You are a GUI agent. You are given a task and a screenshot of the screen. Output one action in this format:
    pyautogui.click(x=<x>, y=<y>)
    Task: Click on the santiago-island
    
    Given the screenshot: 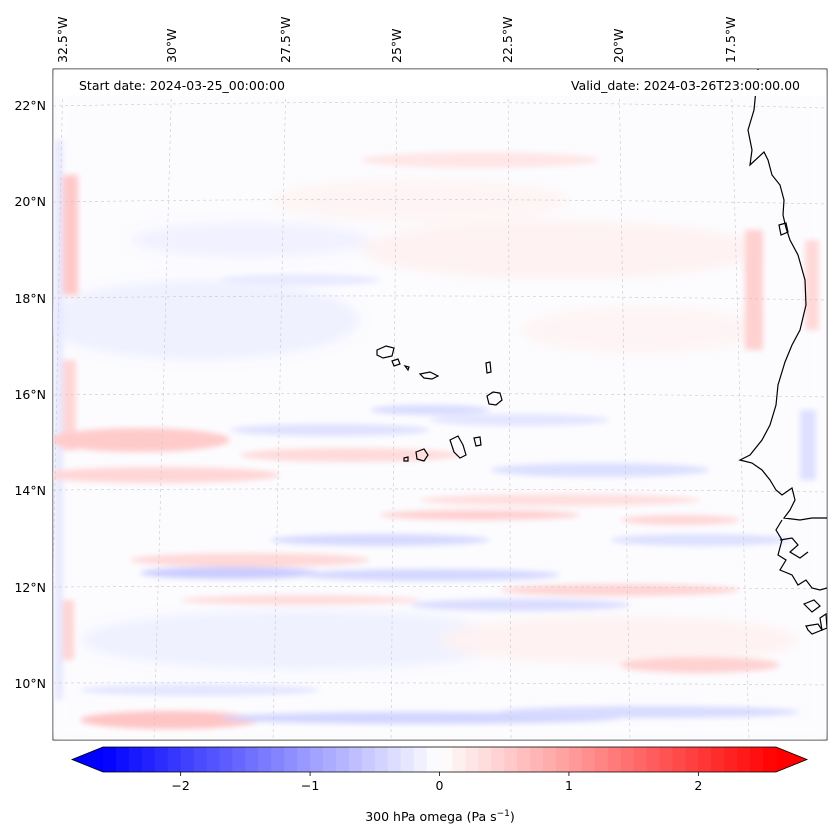 What is the action you would take?
    pyautogui.click(x=458, y=447)
    